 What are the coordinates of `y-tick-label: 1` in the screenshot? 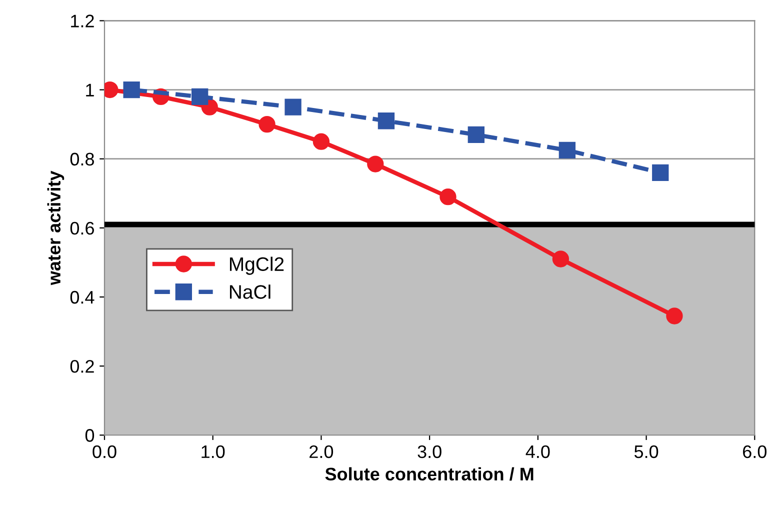 It's located at (90, 90).